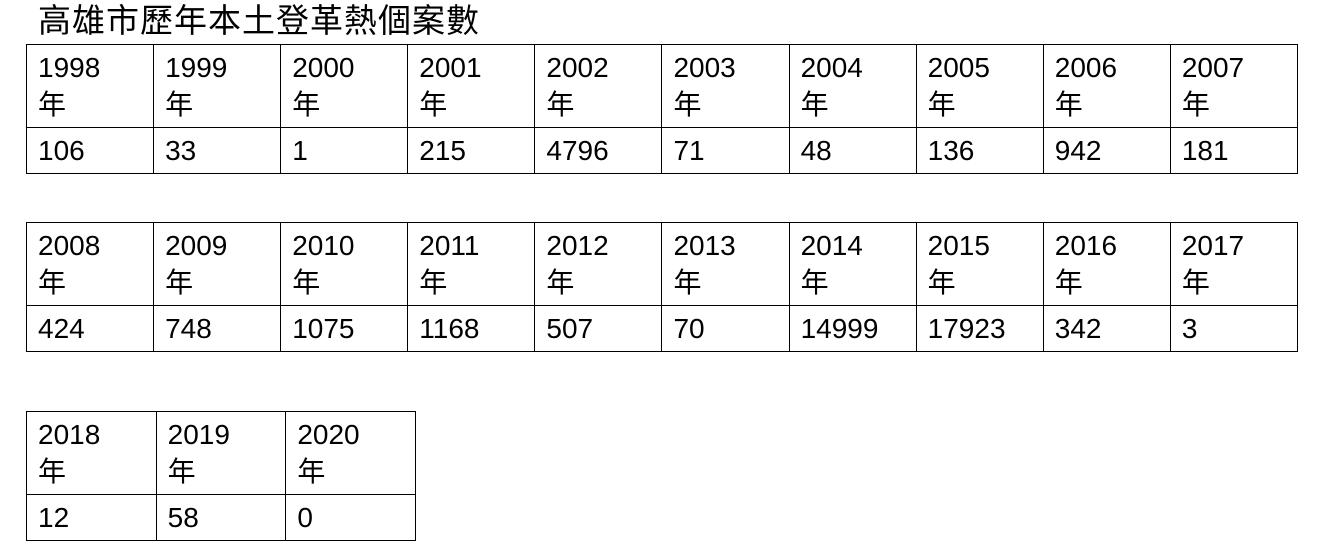 This screenshot has width=1321, height=543. What do you see at coordinates (259, 20) in the screenshot?
I see `page-title: 高雄市歷年本土登革熱個案數` at bounding box center [259, 20].